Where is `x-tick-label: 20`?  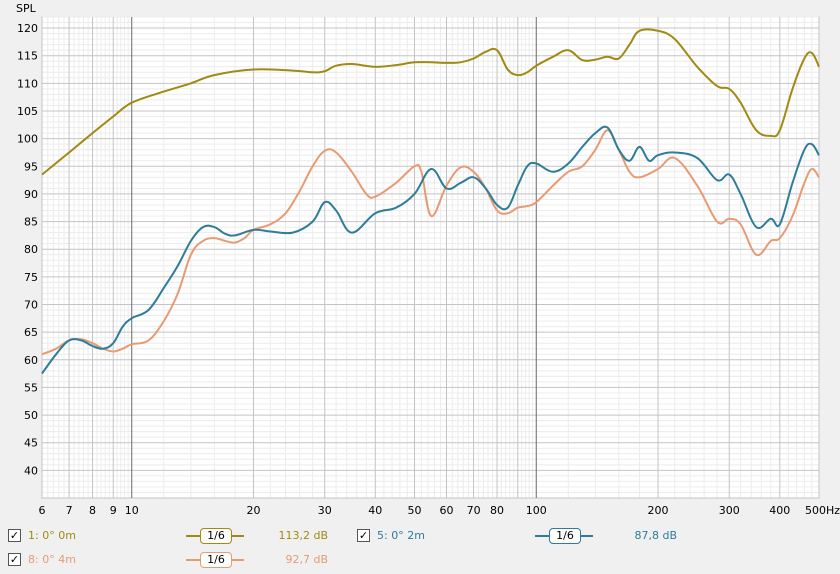
x-tick-label: 20 is located at coordinates (254, 510).